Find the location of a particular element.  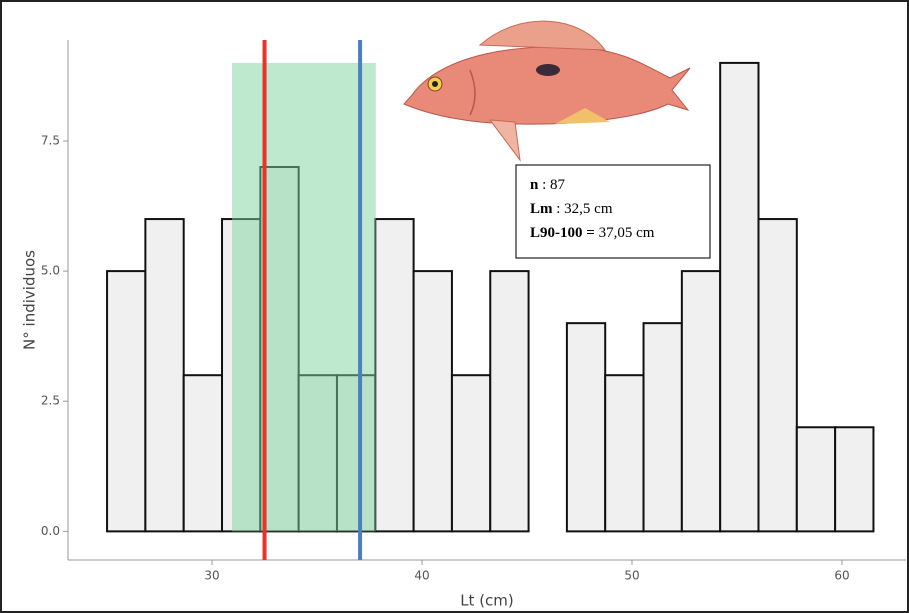

shaded-range is located at coordinates (303, 297).